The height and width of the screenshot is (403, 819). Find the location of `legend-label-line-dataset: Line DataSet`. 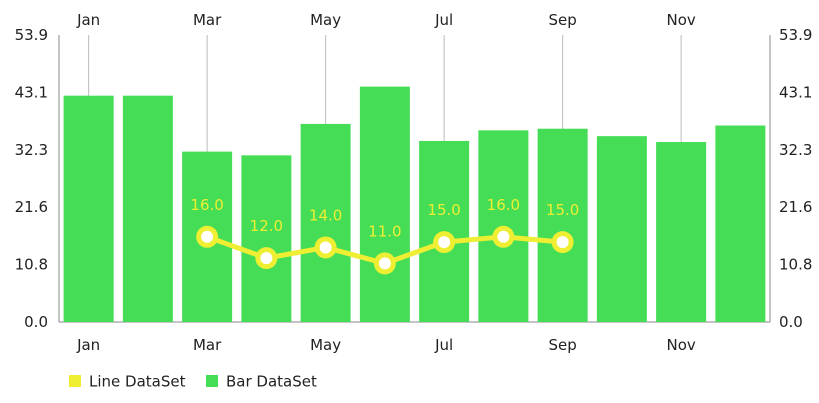

legend-label-line-dataset: Line DataSet is located at coordinates (137, 382).